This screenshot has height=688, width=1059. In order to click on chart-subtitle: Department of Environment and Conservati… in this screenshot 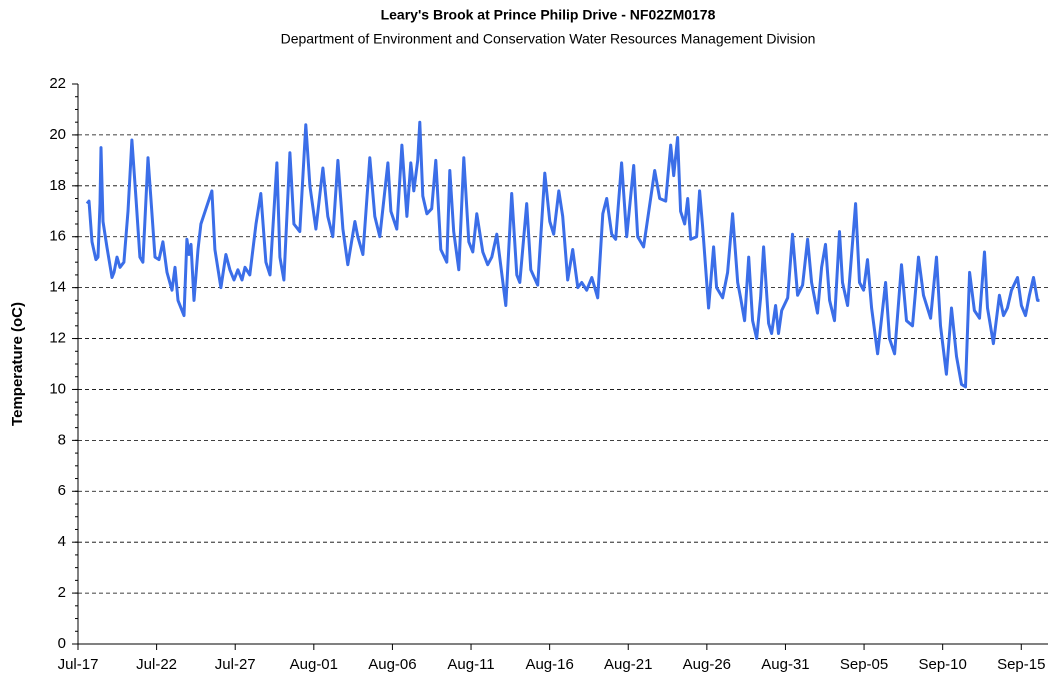, I will do `click(548, 39)`.